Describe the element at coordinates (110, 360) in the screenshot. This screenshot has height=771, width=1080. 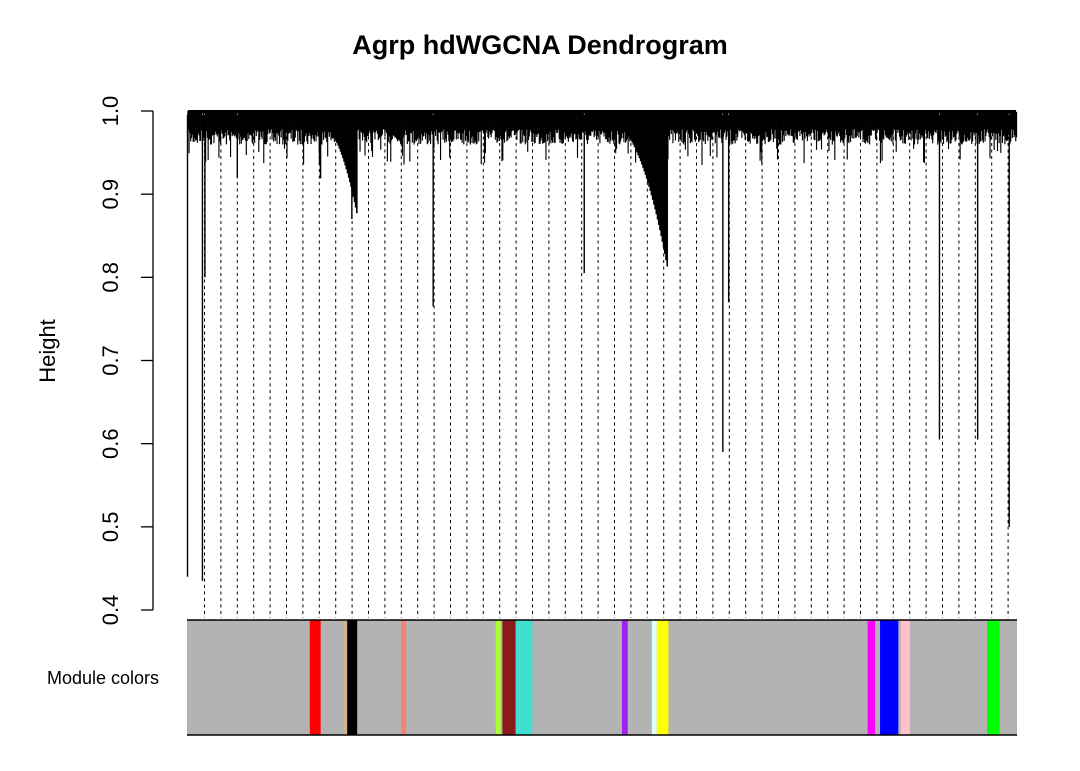
I see `y-tick-label: 0.7` at that location.